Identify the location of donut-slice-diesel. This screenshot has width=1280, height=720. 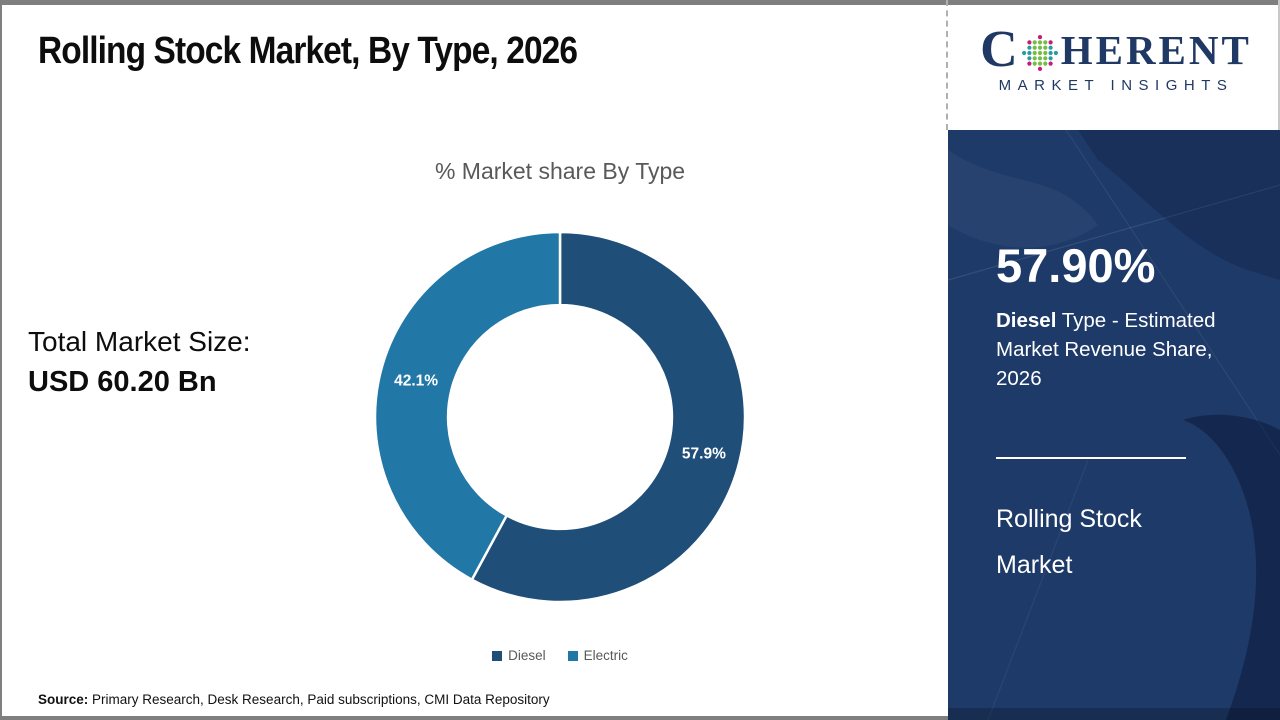
(608, 417).